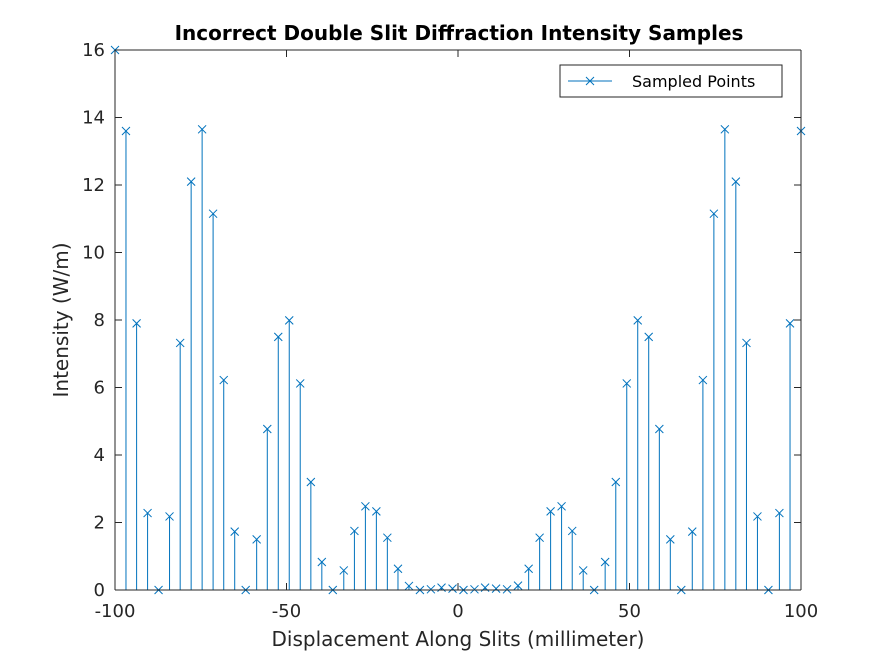  I want to click on y-tick-label: 4, so click(99, 455).